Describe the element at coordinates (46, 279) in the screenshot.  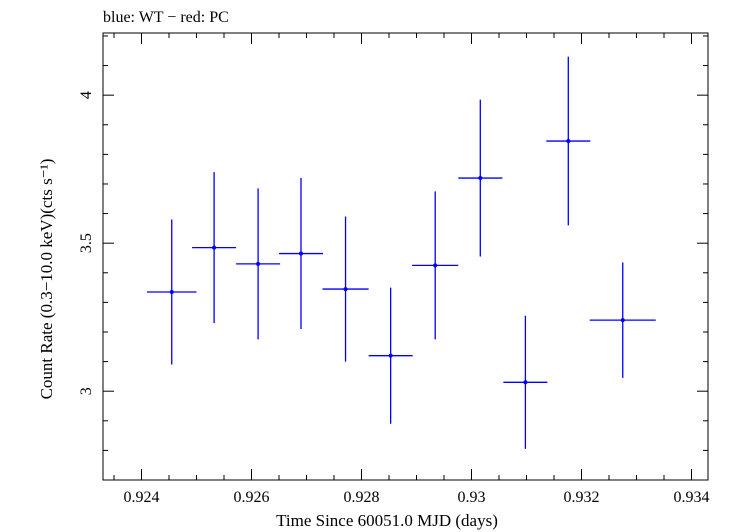
I see `y-axis-label: Count Rate (0.3−10.0 keV)(cts s⁻¹)` at that location.